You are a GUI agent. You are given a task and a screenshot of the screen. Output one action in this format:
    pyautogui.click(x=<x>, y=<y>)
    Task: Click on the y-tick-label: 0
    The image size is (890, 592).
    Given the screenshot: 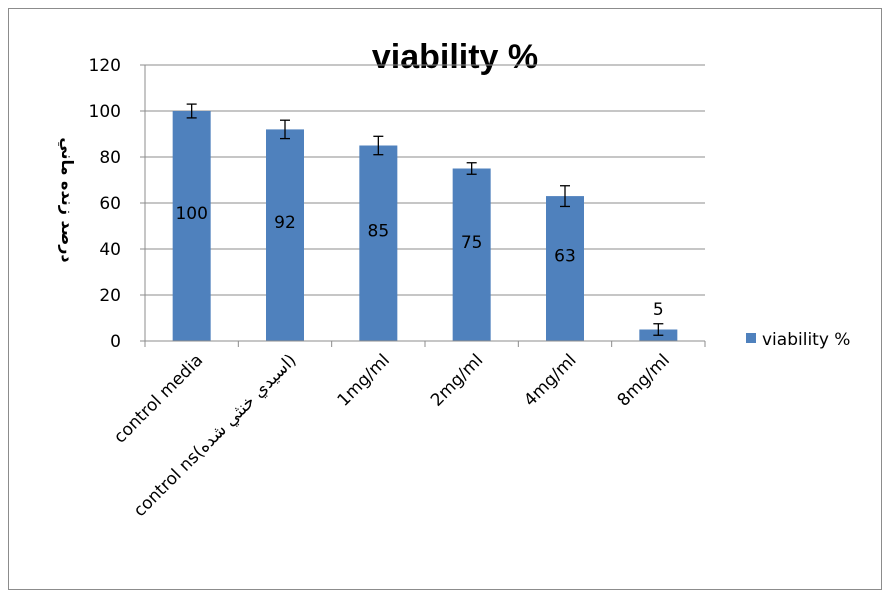 What is the action you would take?
    pyautogui.click(x=115, y=342)
    